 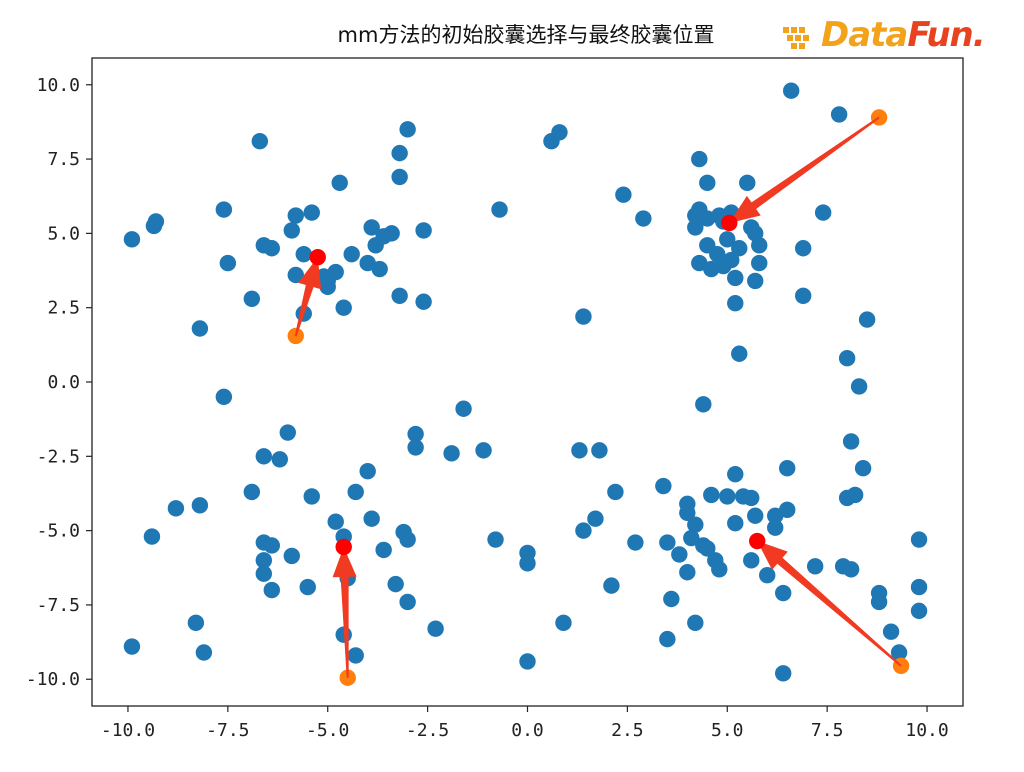 What do you see at coordinates (128, 730) in the screenshot?
I see `x-tick-label: -10.0` at bounding box center [128, 730].